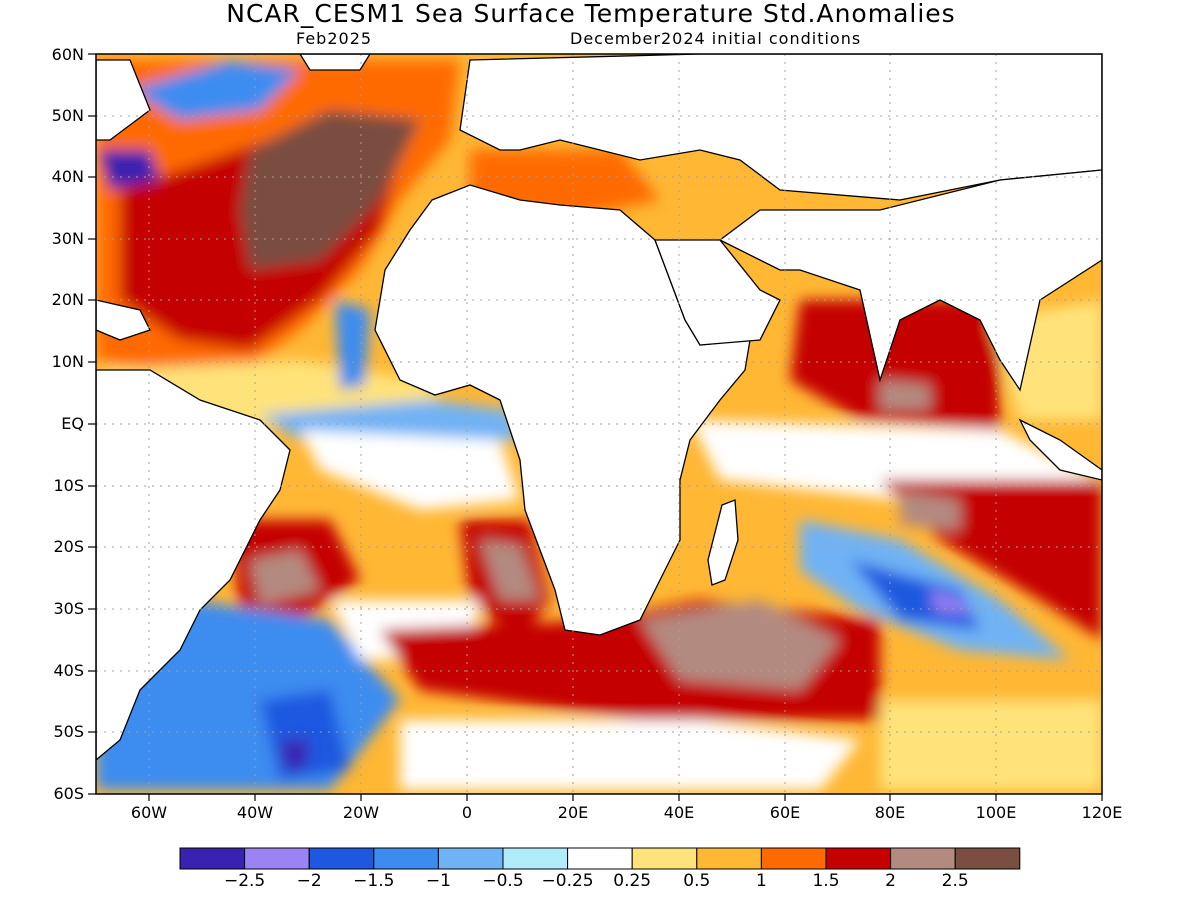 This screenshot has width=1200, height=900. Describe the element at coordinates (68, 485) in the screenshot. I see `lat-label: 10S` at that location.